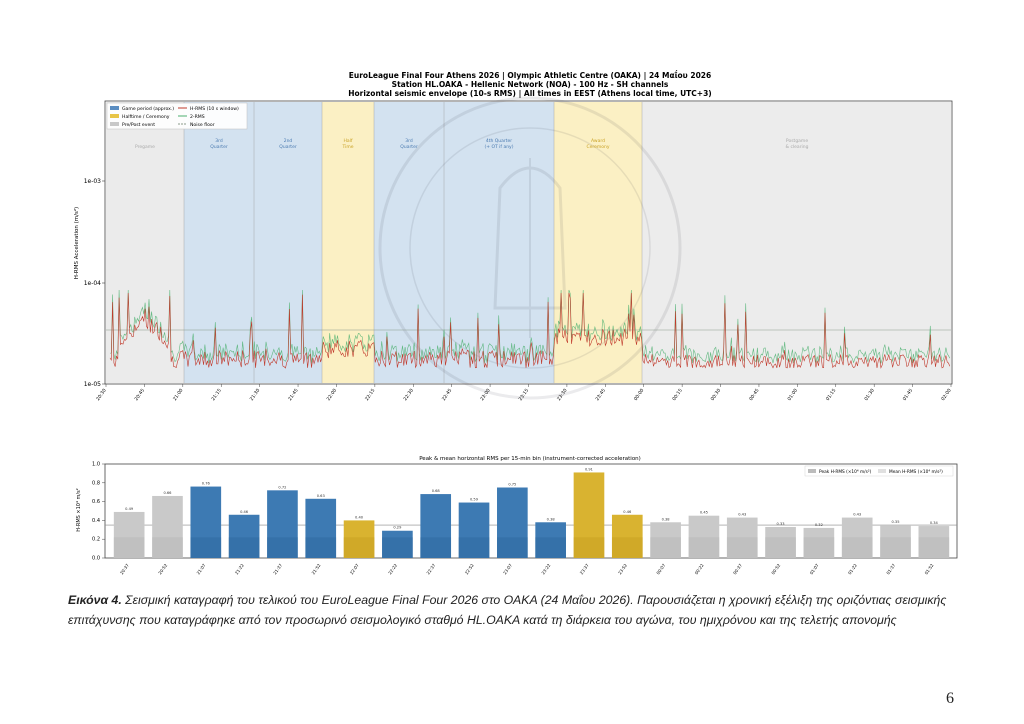 This screenshot has height=724, width=1024. What do you see at coordinates (347, 147) in the screenshot?
I see `svg-text: Time` at bounding box center [347, 147].